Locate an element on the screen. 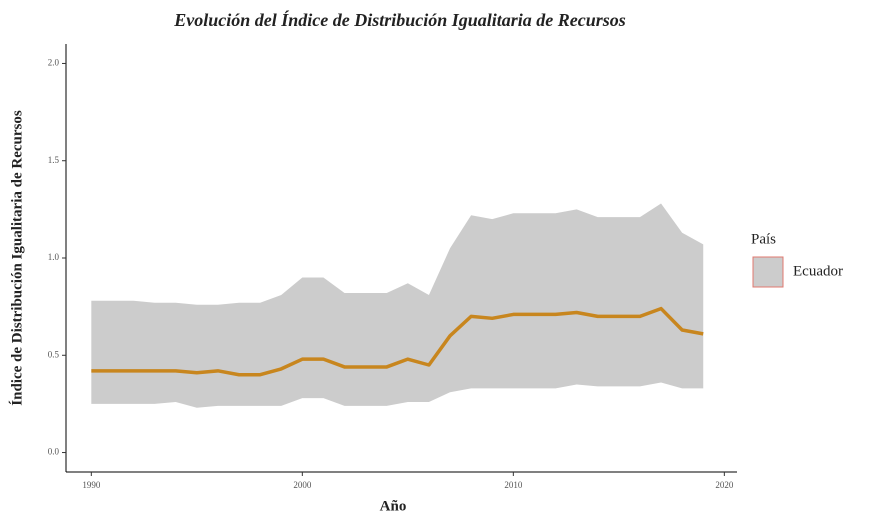 The width and height of the screenshot is (876, 516). y-tick-label: 0.5 is located at coordinates (54, 354).